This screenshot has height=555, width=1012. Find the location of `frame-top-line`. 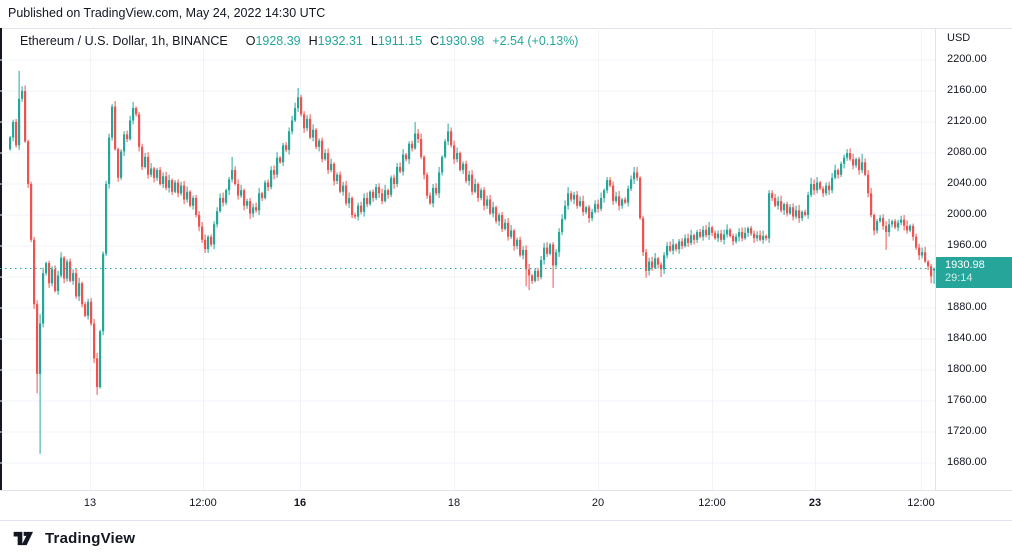

frame-top-line is located at coordinates (506, 28).